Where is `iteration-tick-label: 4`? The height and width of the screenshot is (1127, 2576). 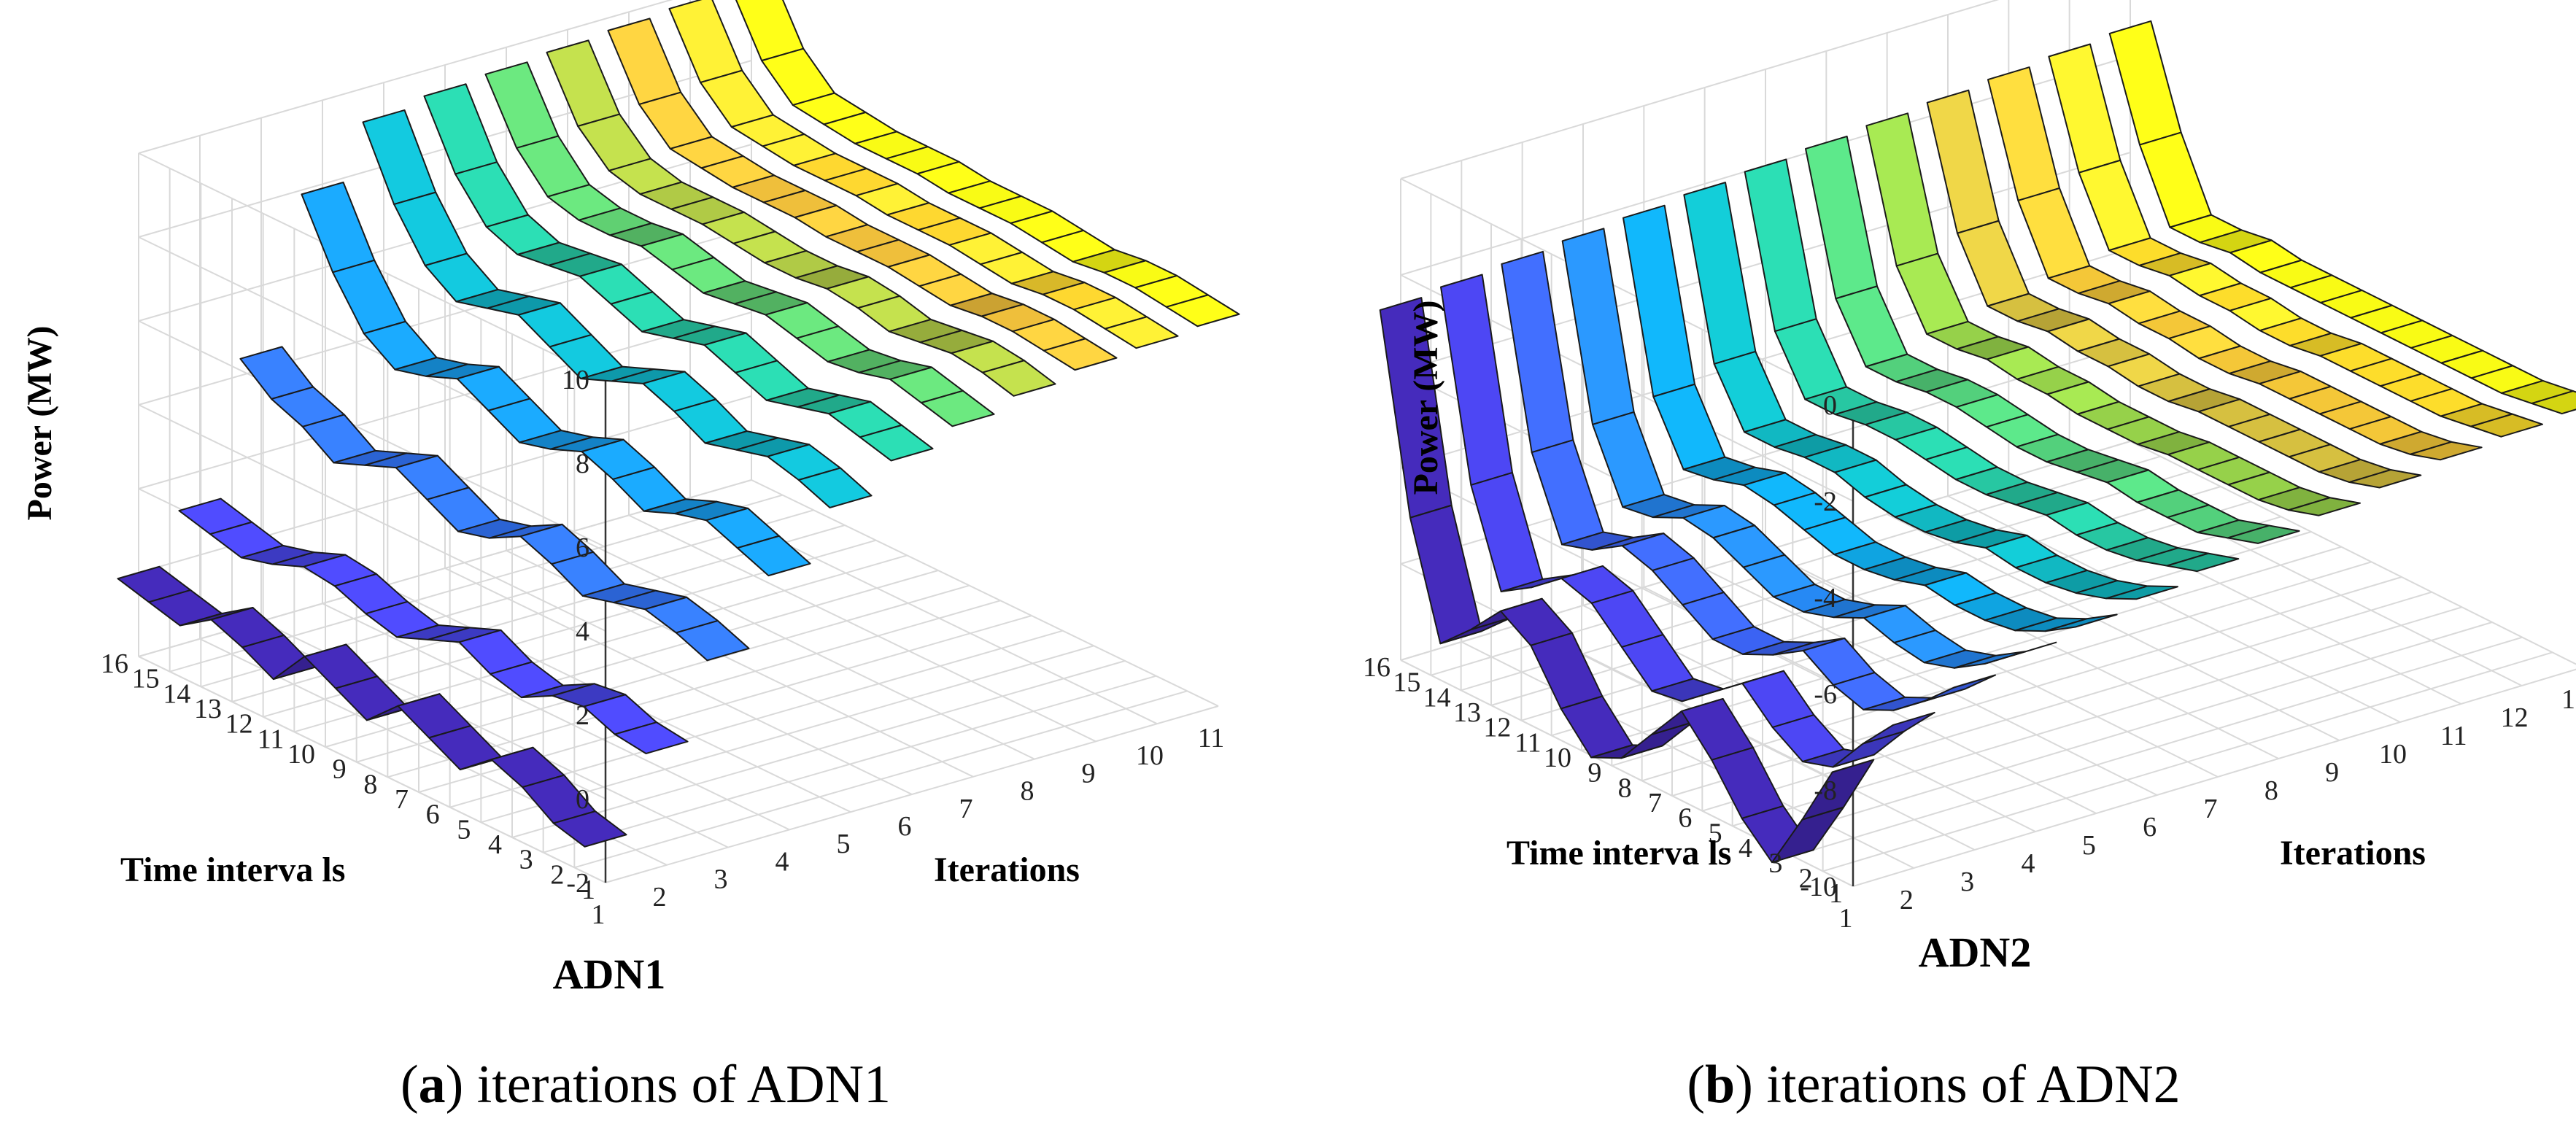 iteration-tick-label: 4 is located at coordinates (782, 861).